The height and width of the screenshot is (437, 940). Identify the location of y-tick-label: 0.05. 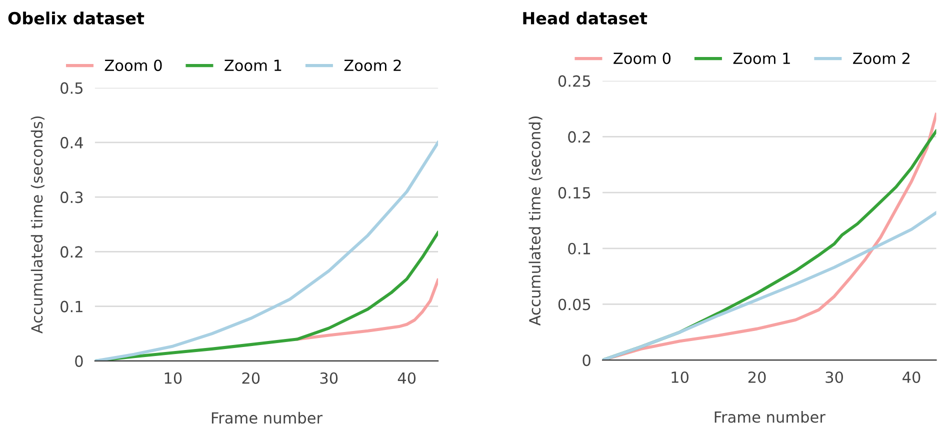
(574, 304).